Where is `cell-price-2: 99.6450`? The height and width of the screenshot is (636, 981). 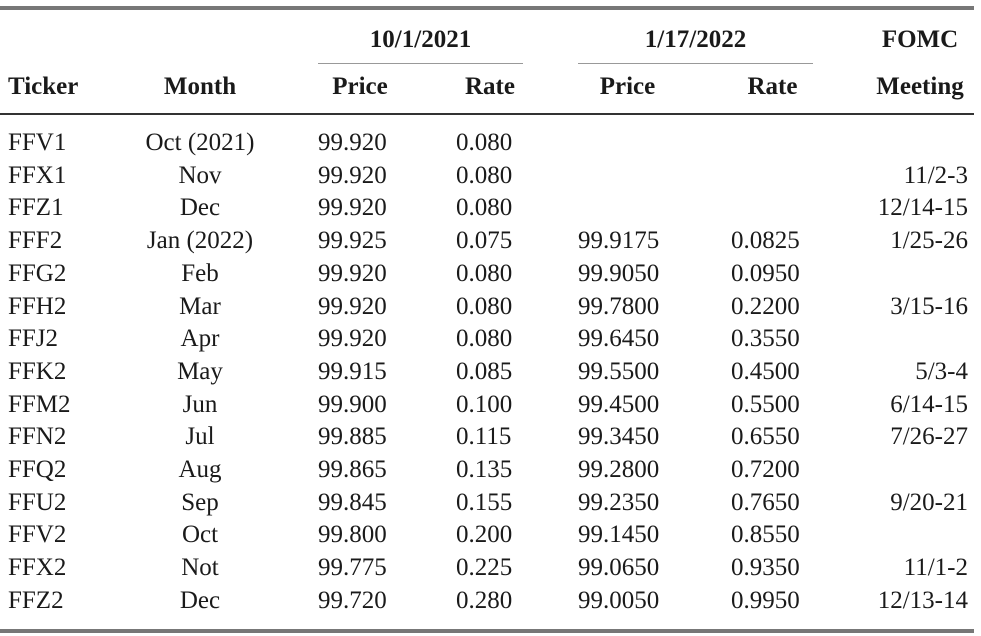
cell-price-2: 99.6450 is located at coordinates (619, 339).